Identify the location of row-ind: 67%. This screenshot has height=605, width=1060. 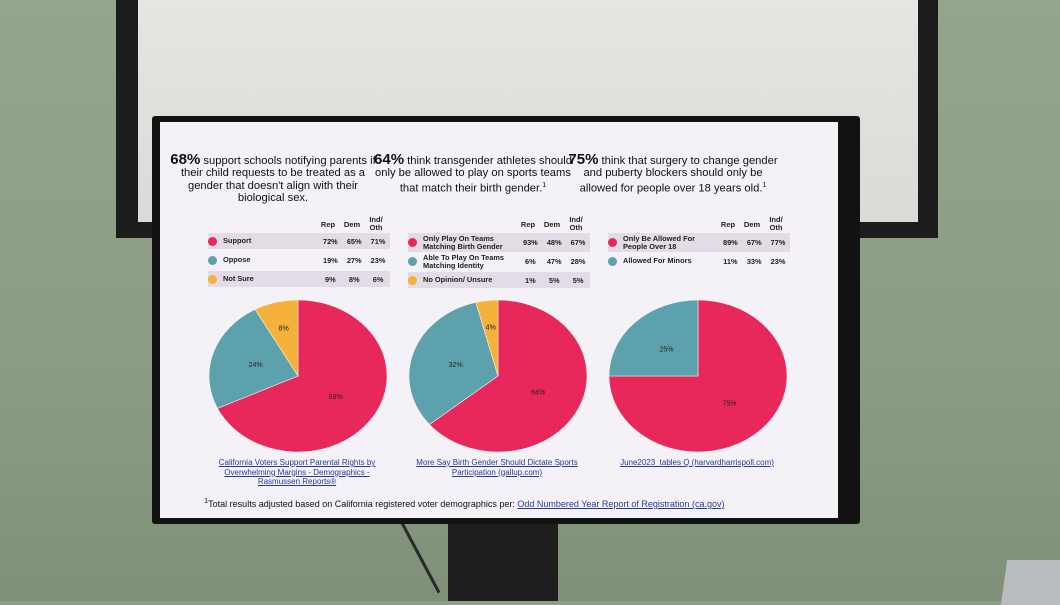
(578, 242).